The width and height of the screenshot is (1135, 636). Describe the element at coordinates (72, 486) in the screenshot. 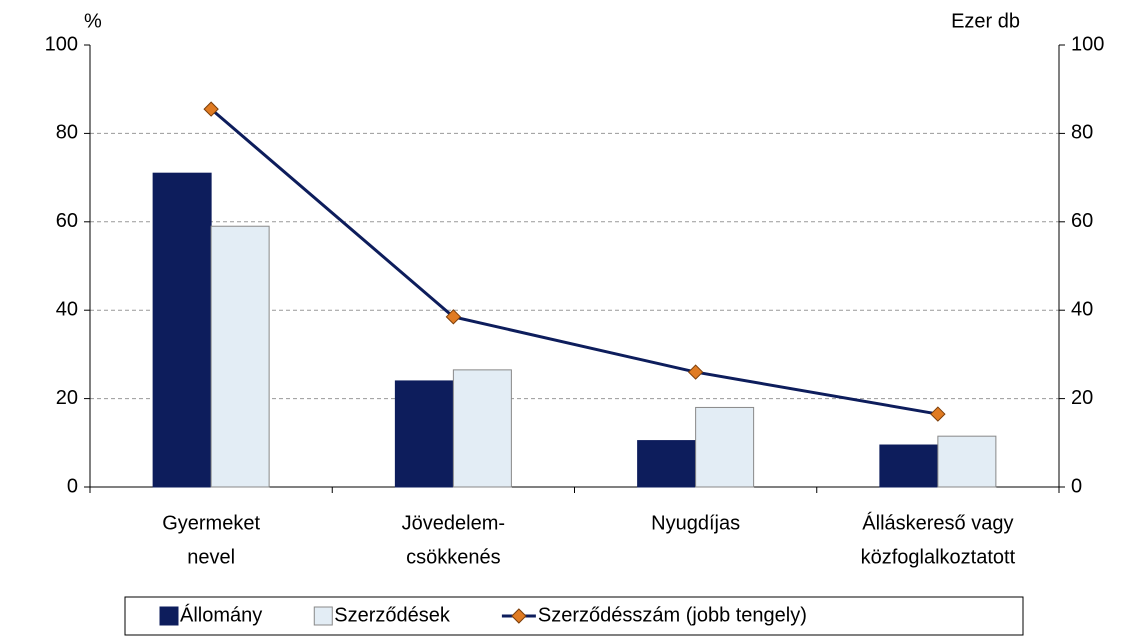

I see `y-tick-label: 0` at that location.